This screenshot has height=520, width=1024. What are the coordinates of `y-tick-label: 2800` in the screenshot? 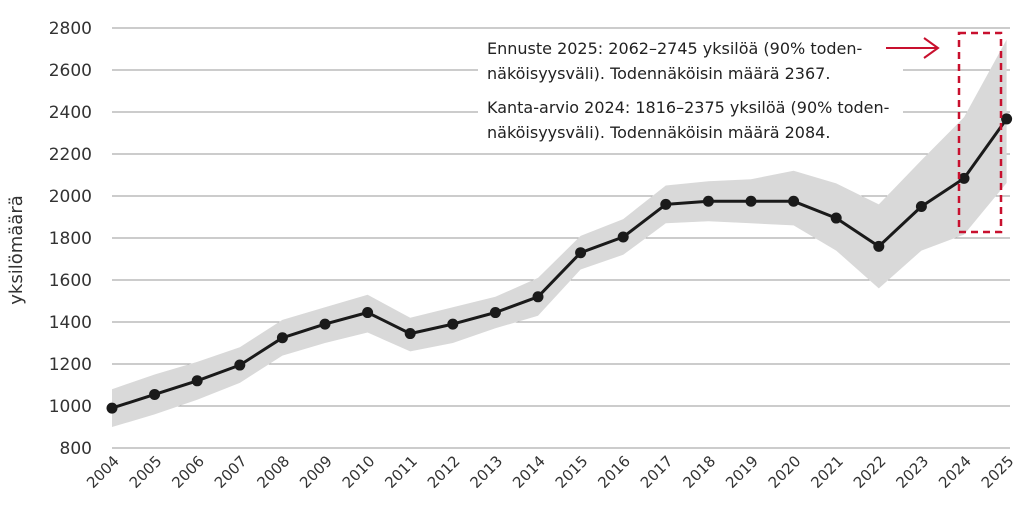 It's located at (70, 29).